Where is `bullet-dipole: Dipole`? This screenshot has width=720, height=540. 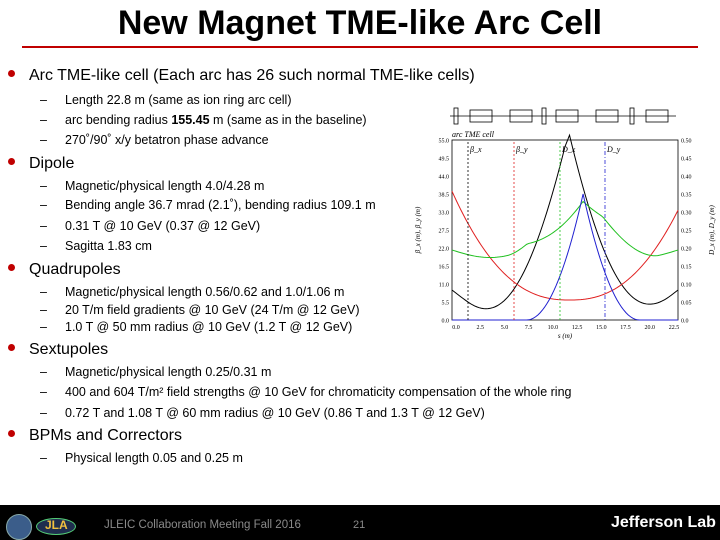 bullet-dipole: Dipole is located at coordinates (41, 164).